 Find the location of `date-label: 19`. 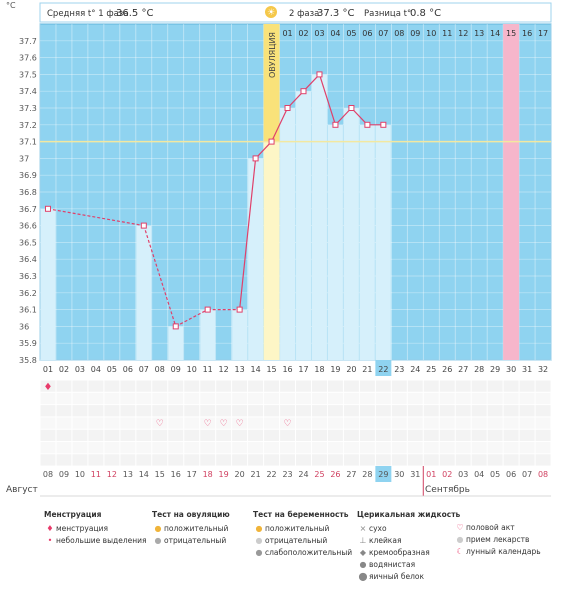

date-label: 19 is located at coordinates (224, 474).